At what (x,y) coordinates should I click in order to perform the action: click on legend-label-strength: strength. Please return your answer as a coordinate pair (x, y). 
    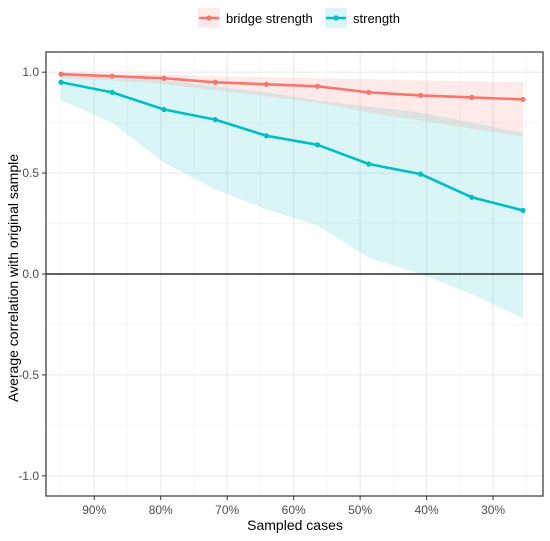
    Looking at the image, I should click on (376, 18).